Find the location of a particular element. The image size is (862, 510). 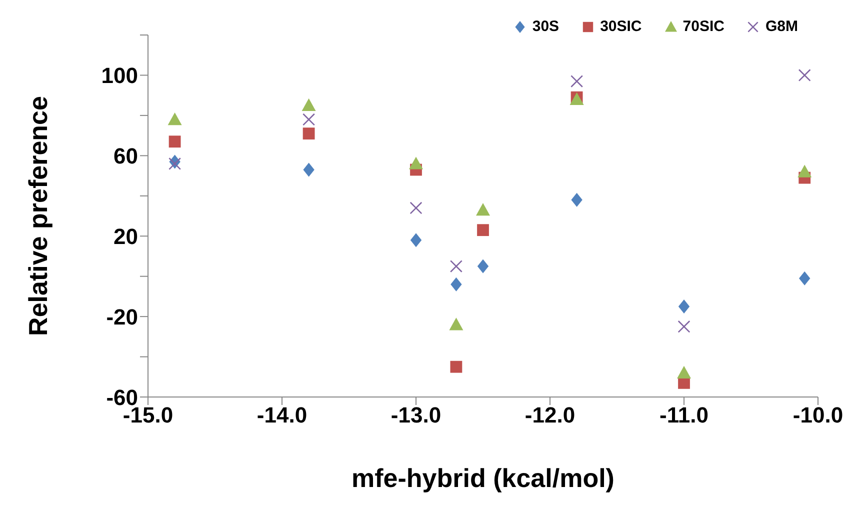

x-axis-title: mfe-hybrid (kcal/mol) is located at coordinates (483, 478).